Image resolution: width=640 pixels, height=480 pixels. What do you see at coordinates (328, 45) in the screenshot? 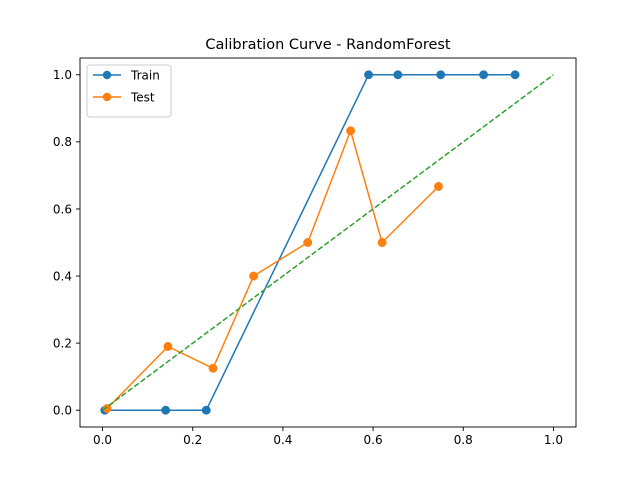
I see `chart-title: Calibration Curve - RandomForest` at bounding box center [328, 45].